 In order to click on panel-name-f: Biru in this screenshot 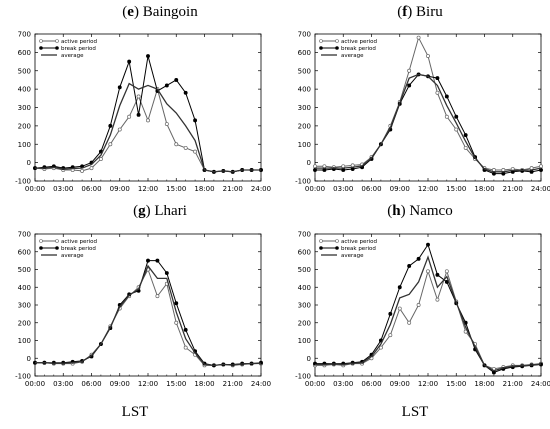, I will do `click(429, 12)`.